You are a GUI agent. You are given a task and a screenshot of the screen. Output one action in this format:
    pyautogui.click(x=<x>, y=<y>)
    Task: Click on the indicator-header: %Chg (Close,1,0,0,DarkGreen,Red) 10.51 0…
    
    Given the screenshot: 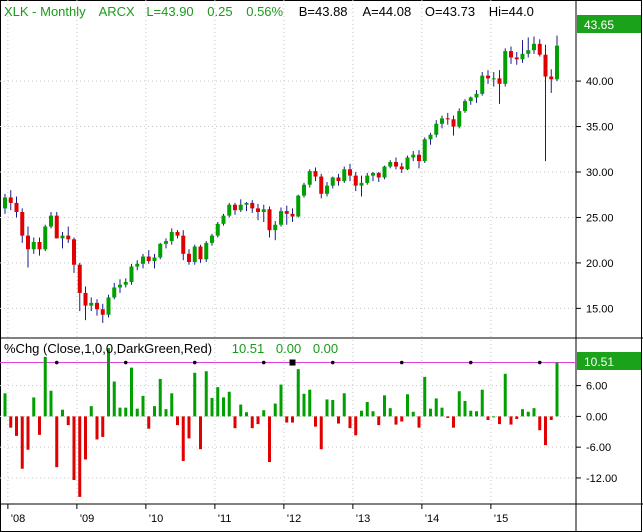 What is the action you would take?
    pyautogui.click(x=171, y=348)
    